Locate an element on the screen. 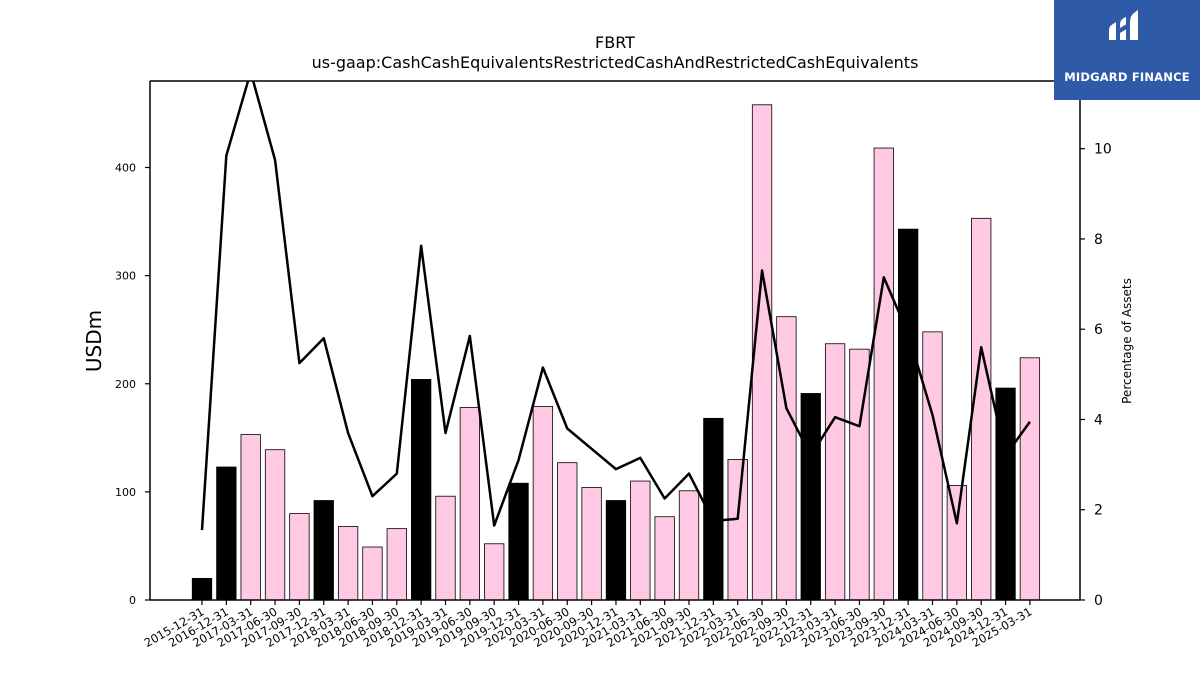  y-tick-label: 200 is located at coordinates (125, 384).